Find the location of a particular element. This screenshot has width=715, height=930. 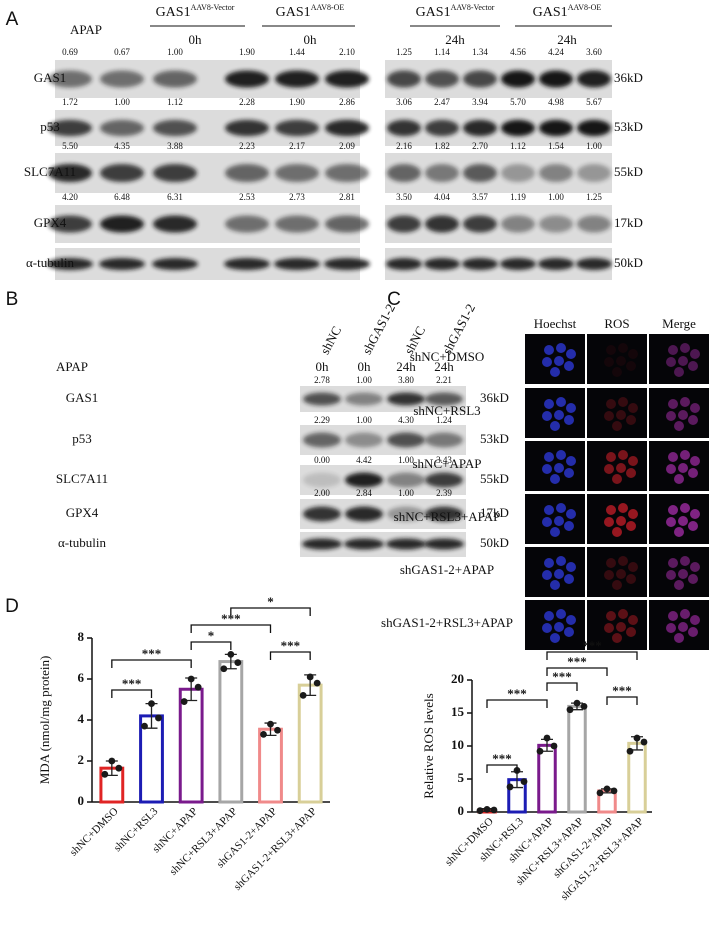

quant-value: 2.21 is located at coordinates (444, 380).